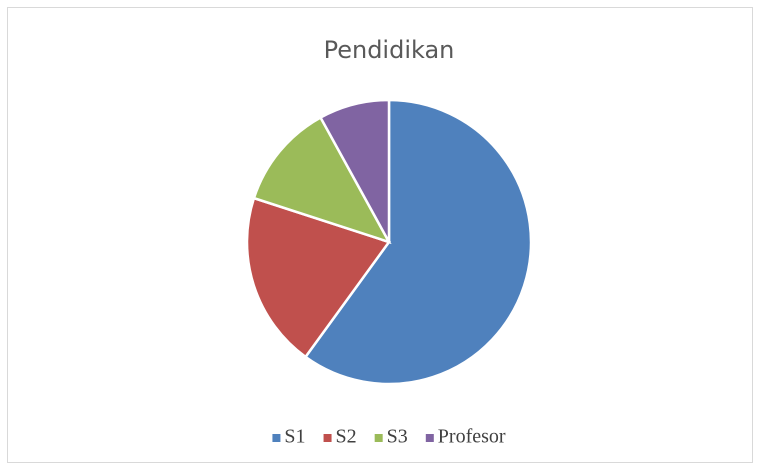  I want to click on legend-label: S3, so click(397, 437).